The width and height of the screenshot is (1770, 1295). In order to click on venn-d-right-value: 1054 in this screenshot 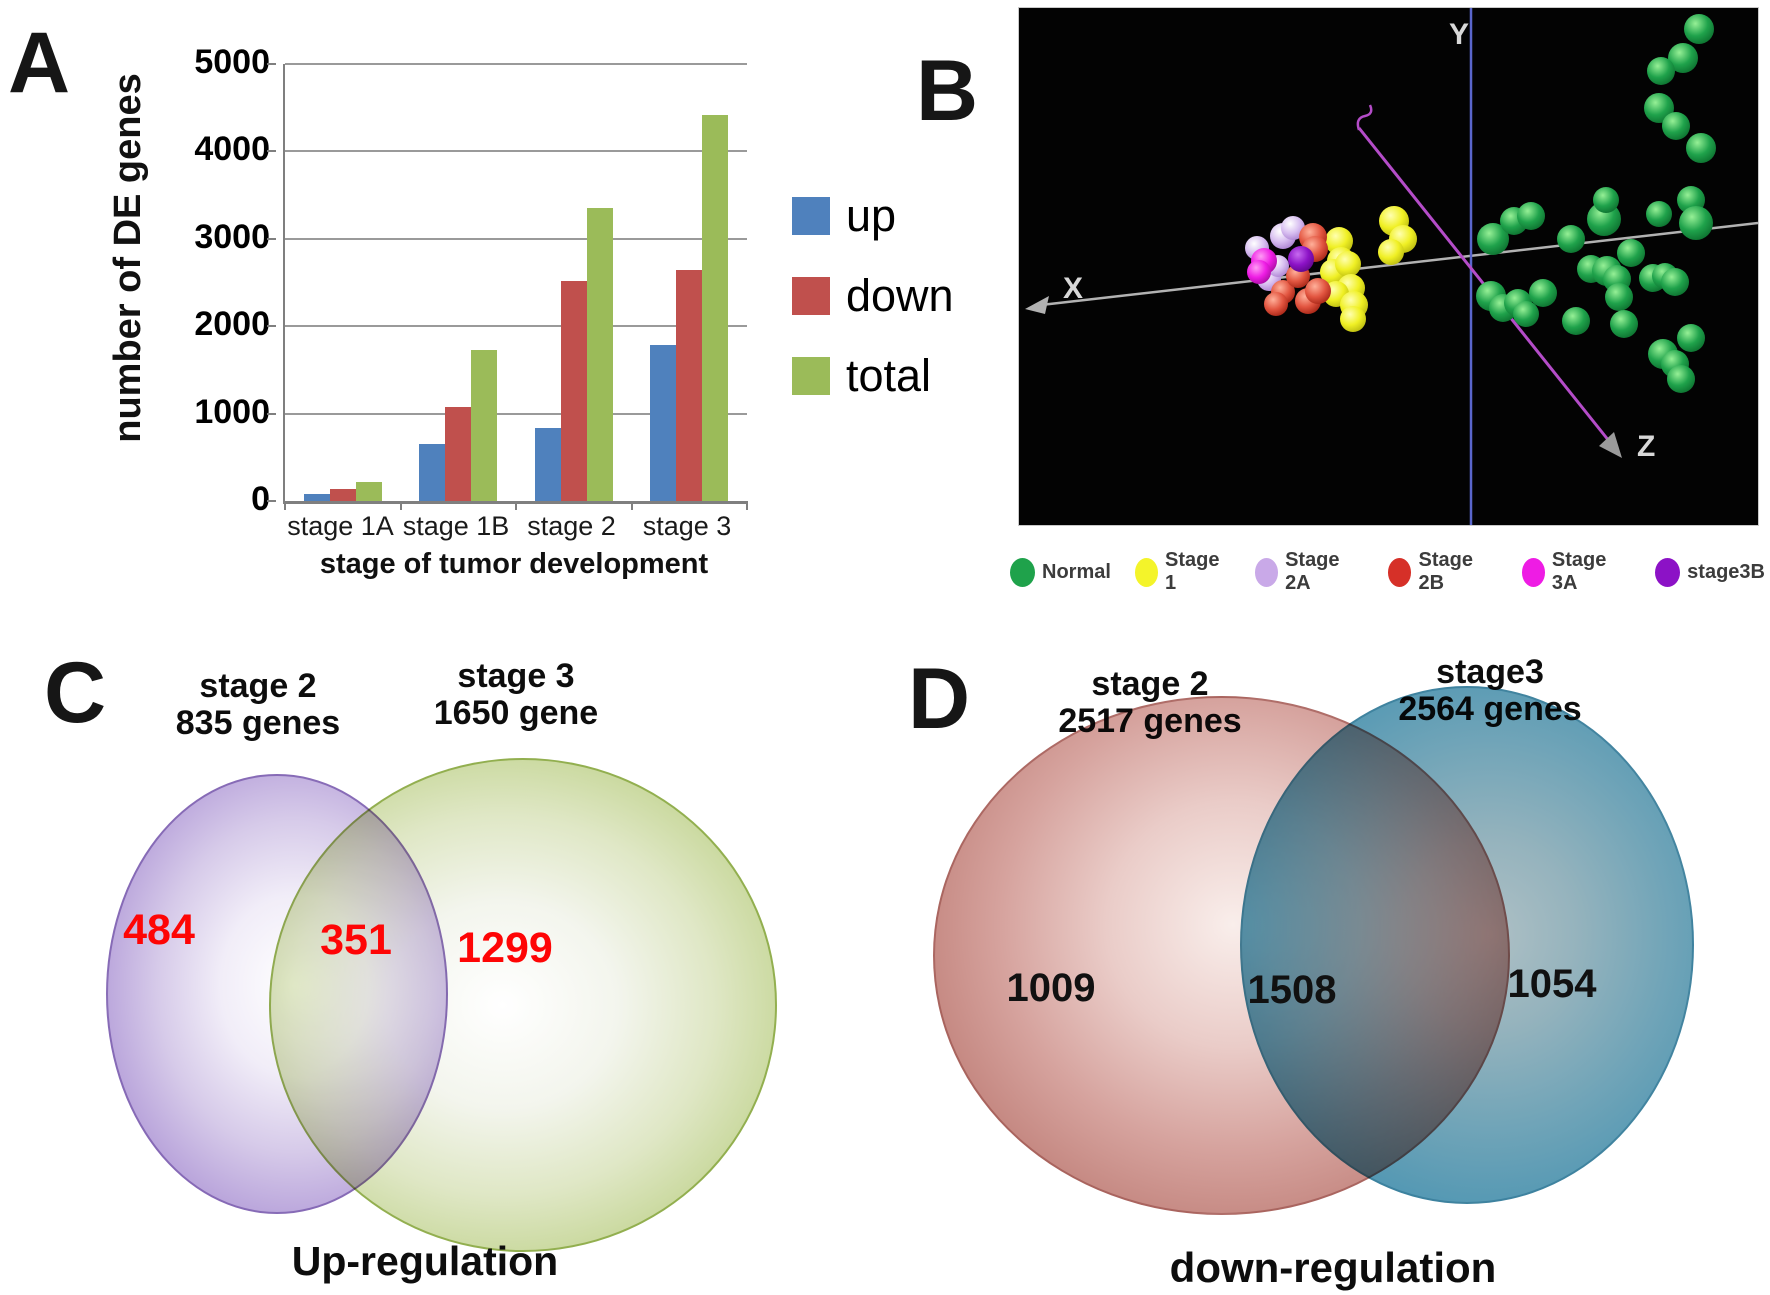, I will do `click(1552, 984)`.